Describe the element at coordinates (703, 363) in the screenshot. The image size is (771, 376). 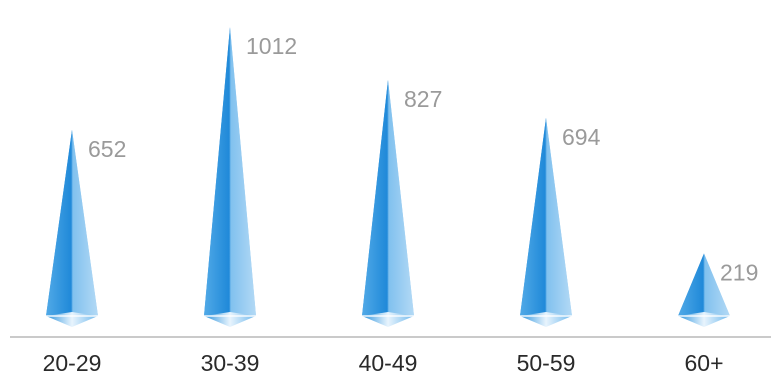
I see `category-label-60+: 60+` at that location.